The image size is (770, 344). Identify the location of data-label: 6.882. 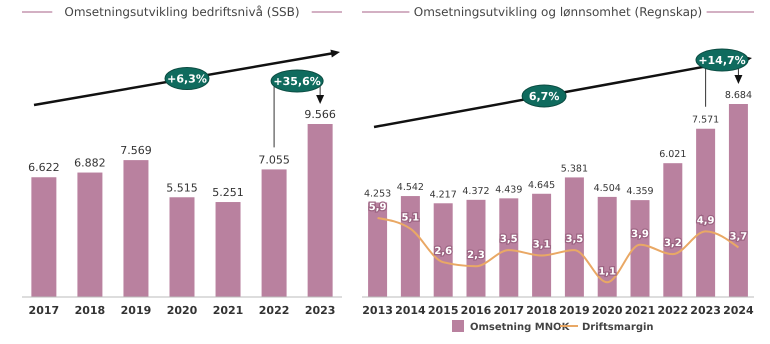
(90, 163).